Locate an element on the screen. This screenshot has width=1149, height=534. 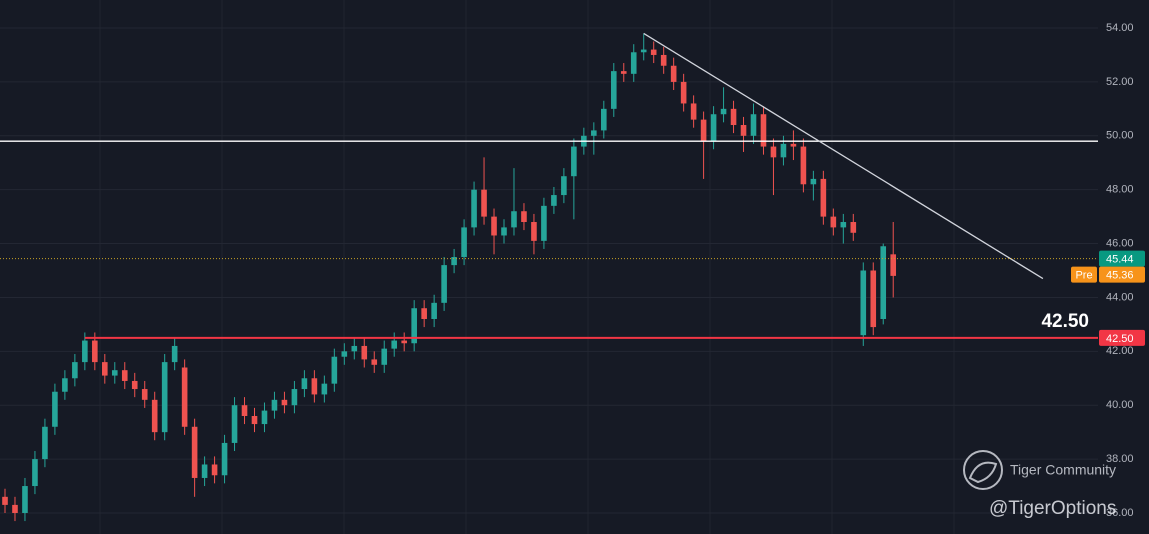
premarket-tag-bg is located at coordinates (1084, 274).